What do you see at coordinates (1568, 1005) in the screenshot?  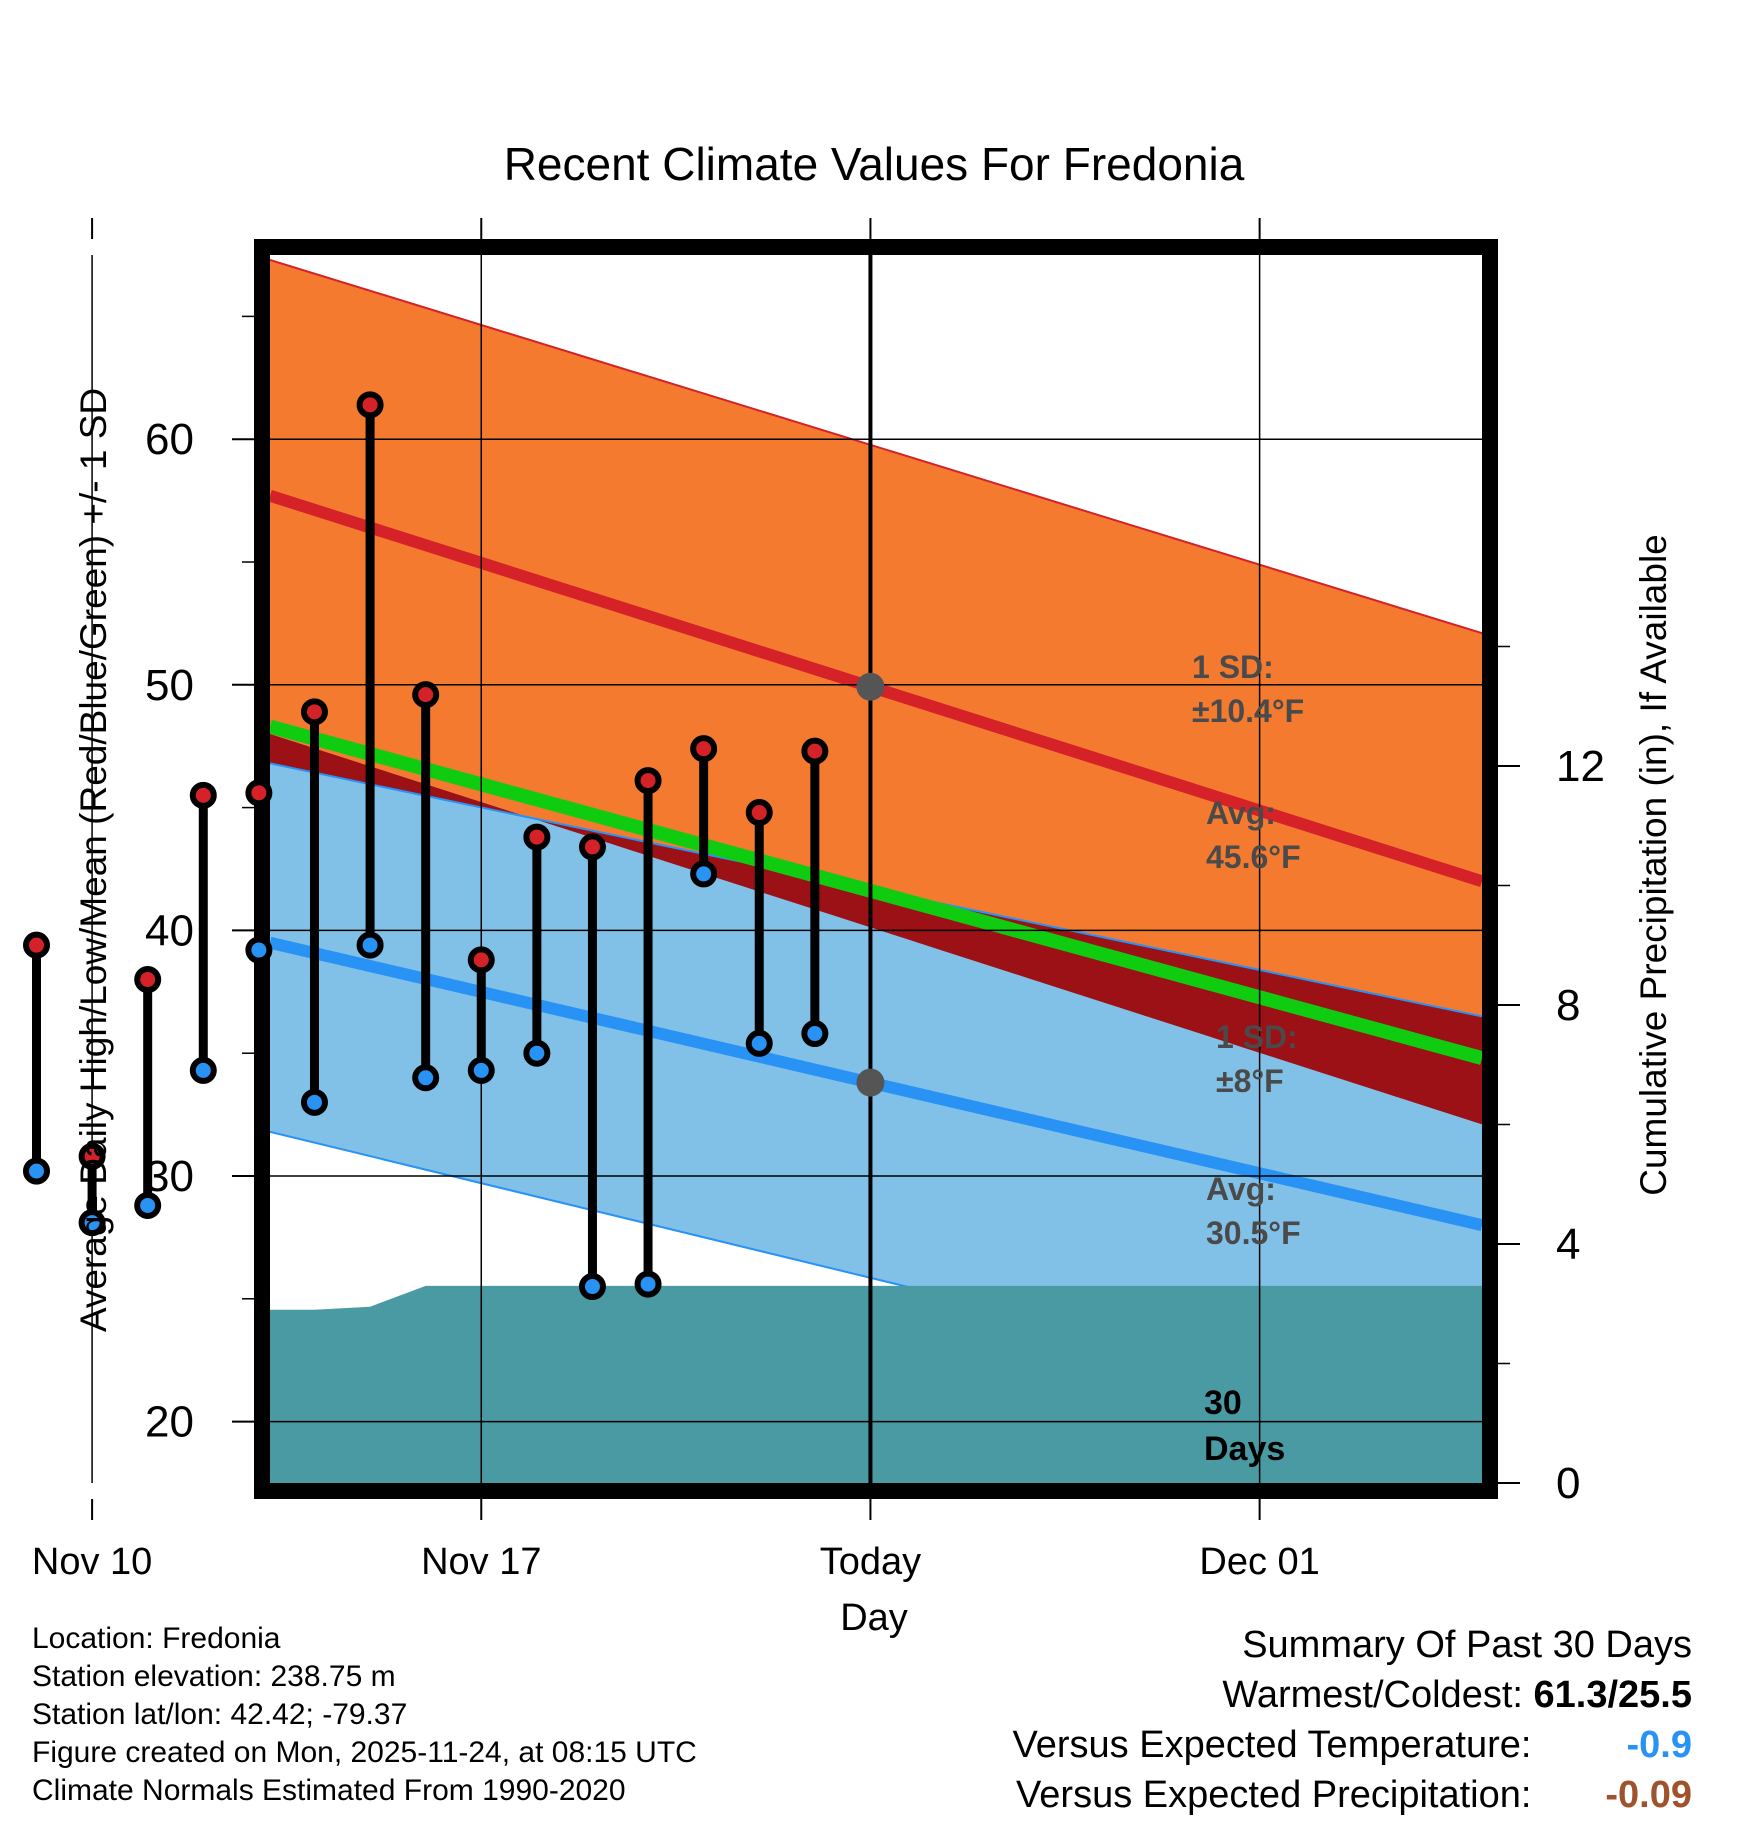 I see `y2-tick-label: 8` at bounding box center [1568, 1005].